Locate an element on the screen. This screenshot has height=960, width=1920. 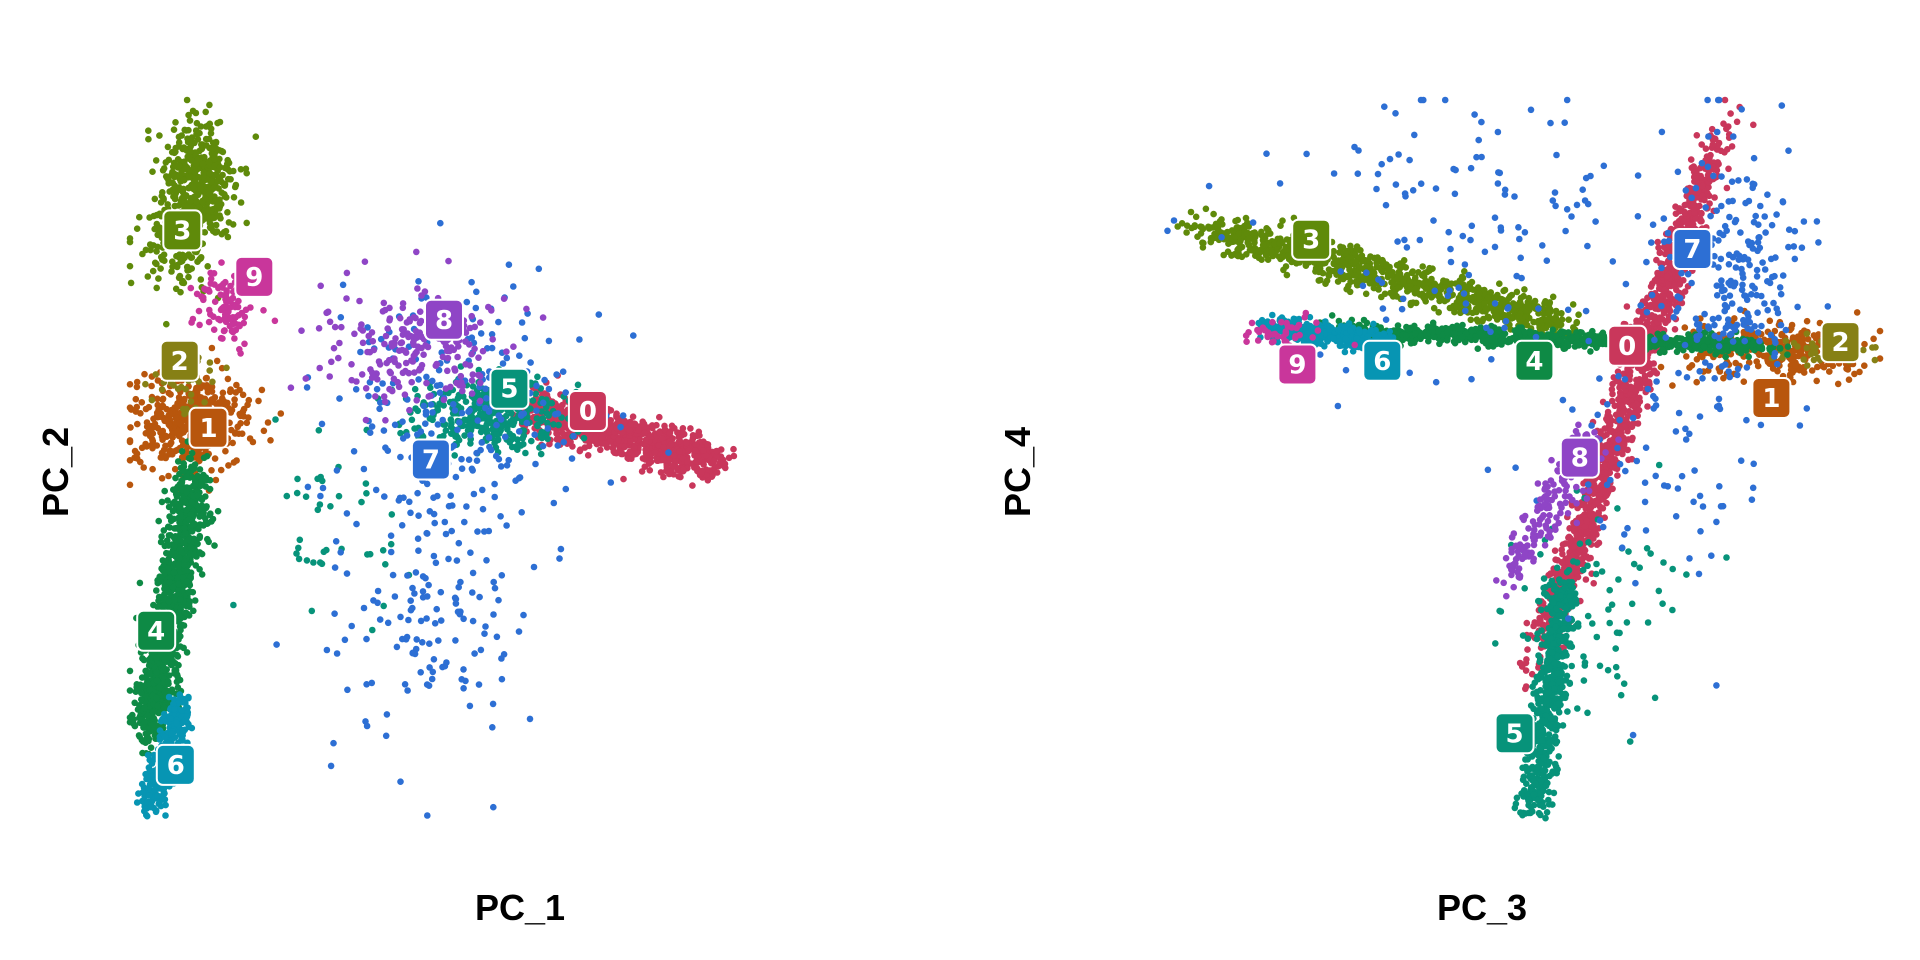
cluster-label-text: 1 is located at coordinates (208, 429).